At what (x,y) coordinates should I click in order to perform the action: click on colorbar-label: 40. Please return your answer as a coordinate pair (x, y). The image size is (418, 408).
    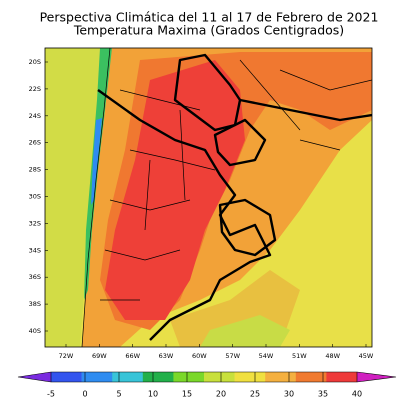
    Looking at the image, I should click on (357, 394).